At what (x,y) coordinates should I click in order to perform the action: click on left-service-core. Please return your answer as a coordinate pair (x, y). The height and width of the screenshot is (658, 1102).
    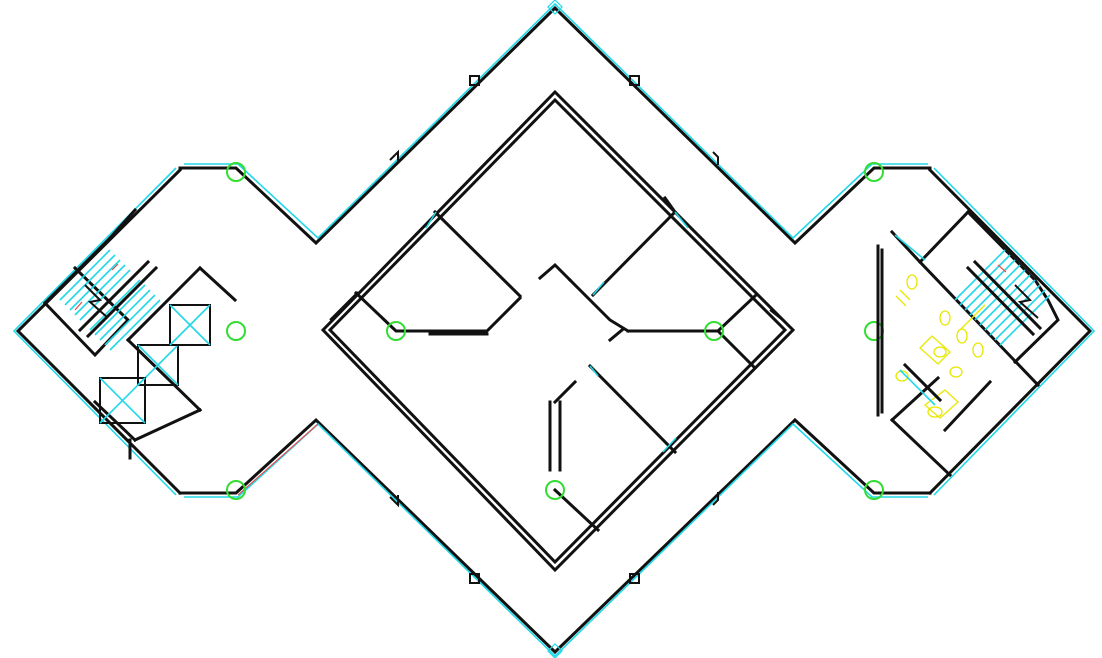
    Looking at the image, I should click on (125, 331).